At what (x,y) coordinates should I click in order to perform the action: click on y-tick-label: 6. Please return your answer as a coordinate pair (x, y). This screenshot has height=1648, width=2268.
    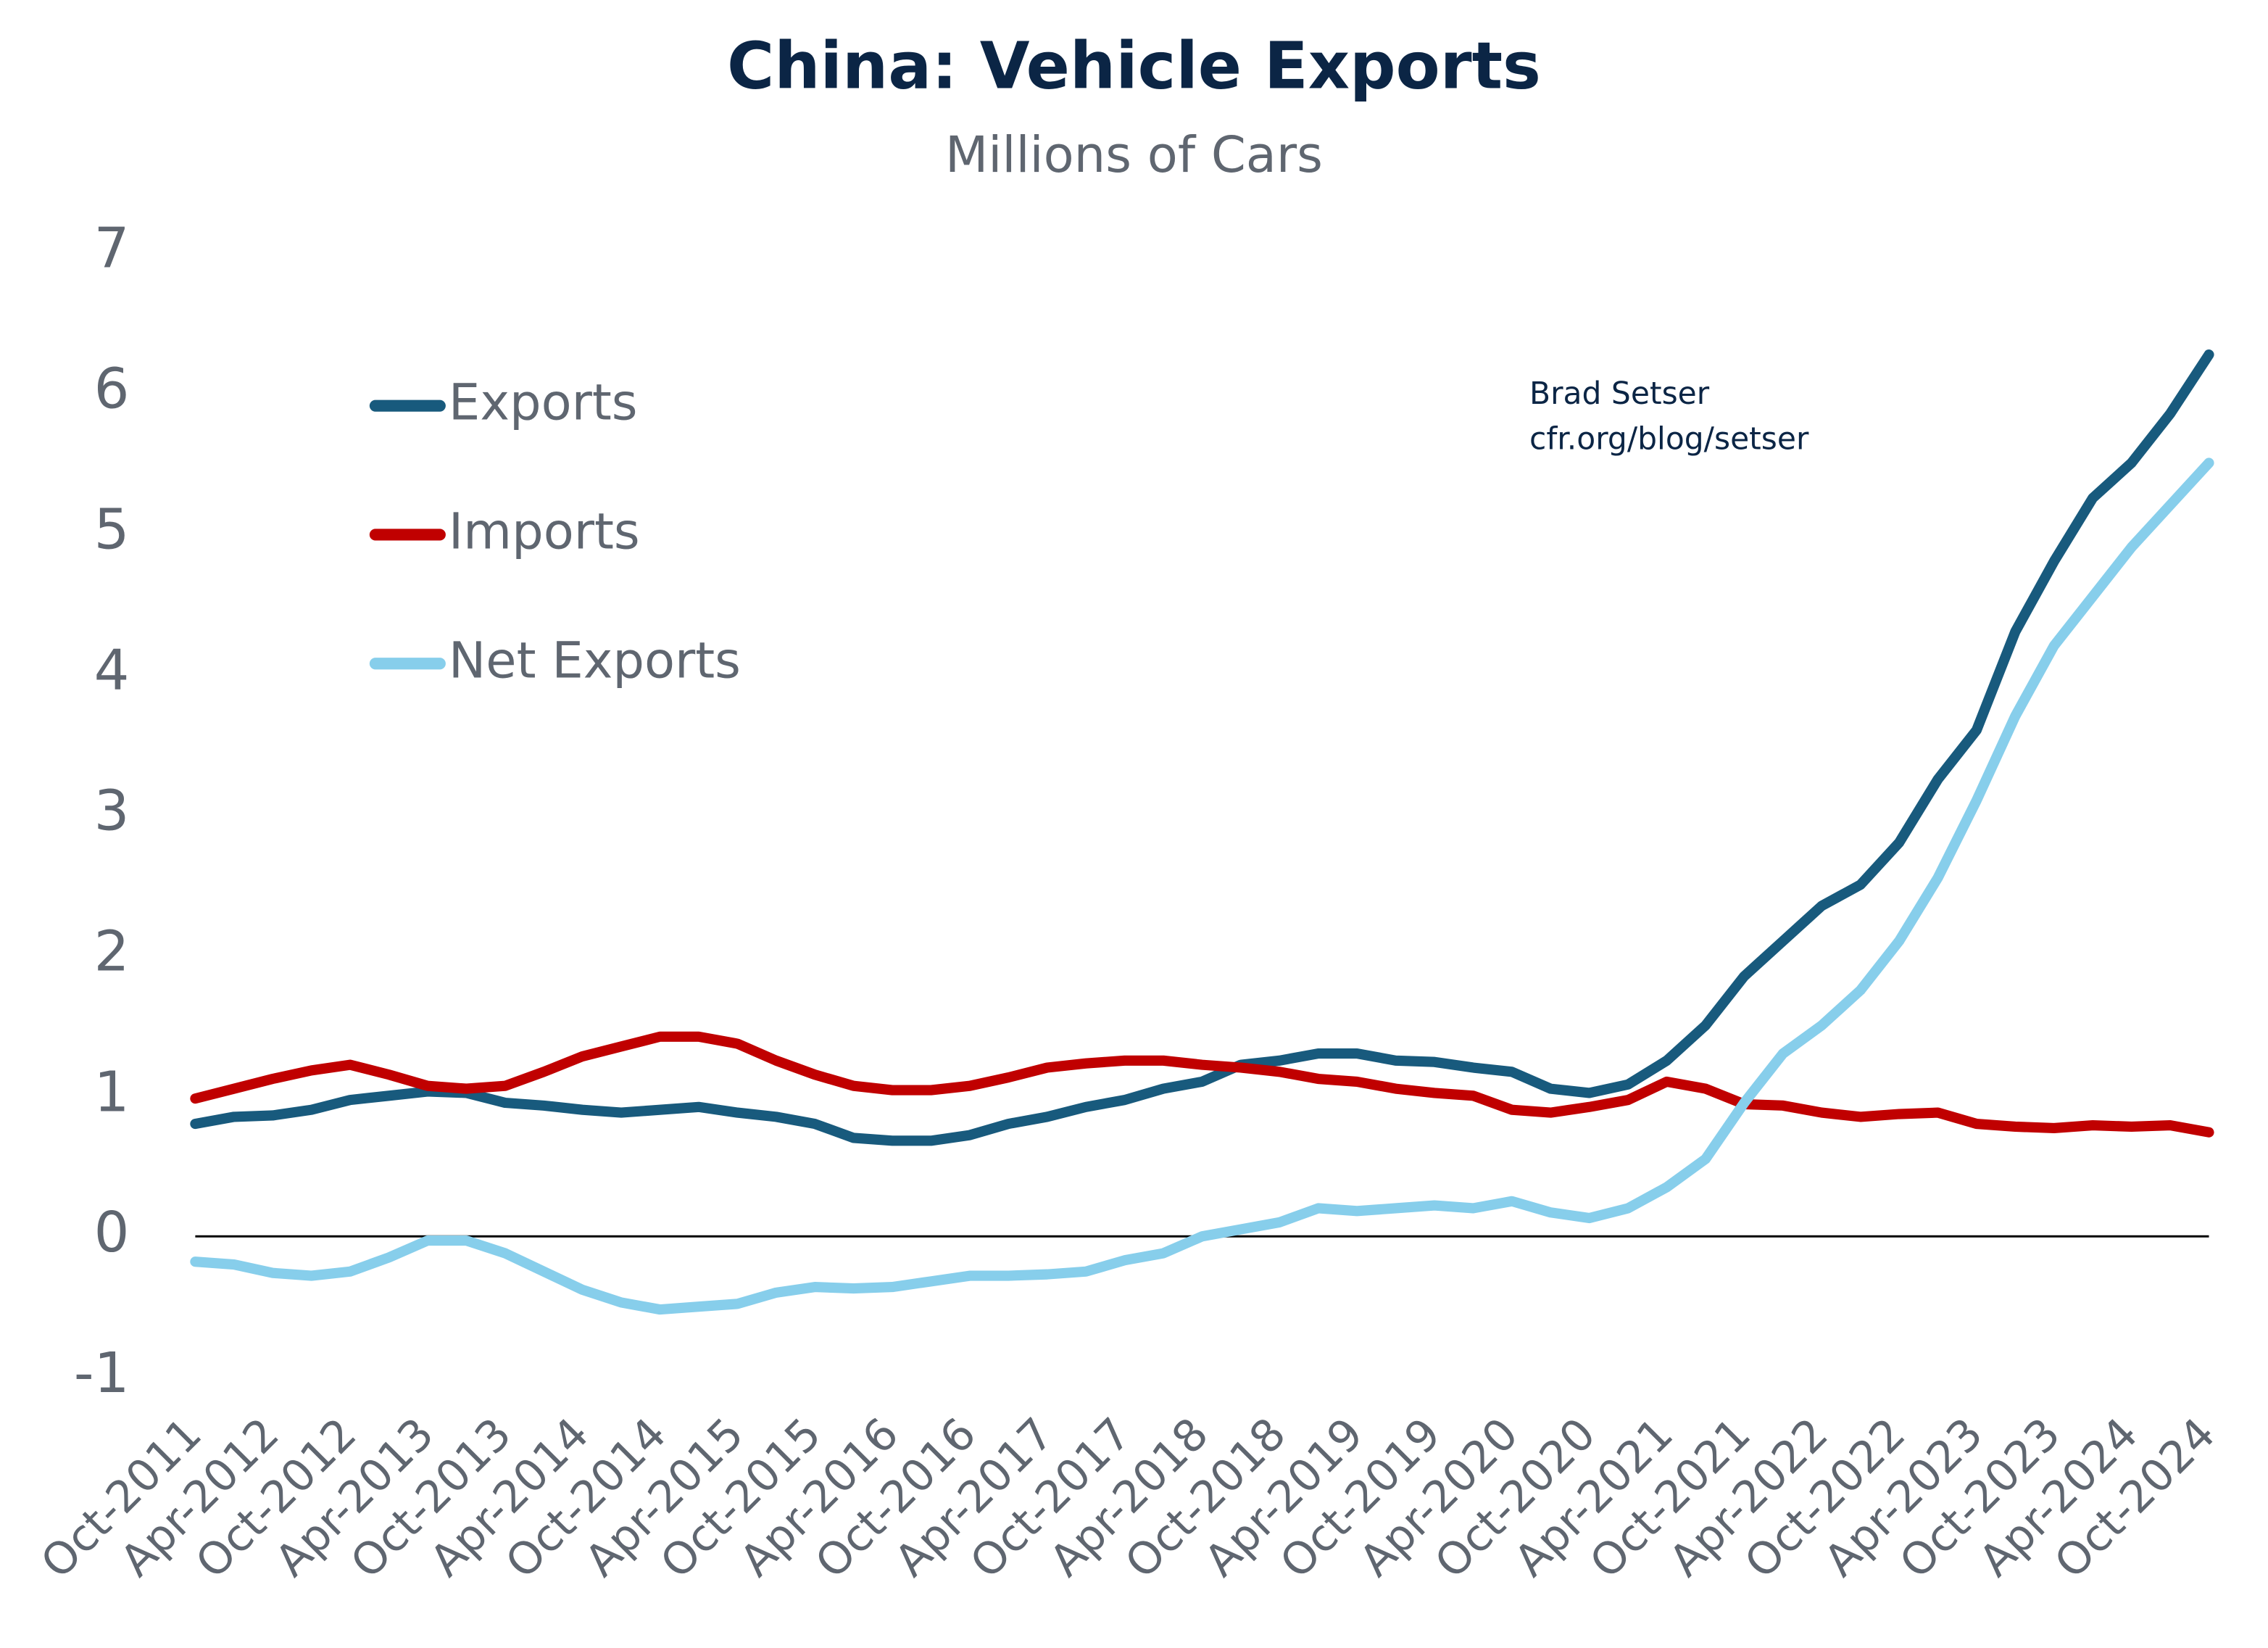
    Looking at the image, I should click on (112, 389).